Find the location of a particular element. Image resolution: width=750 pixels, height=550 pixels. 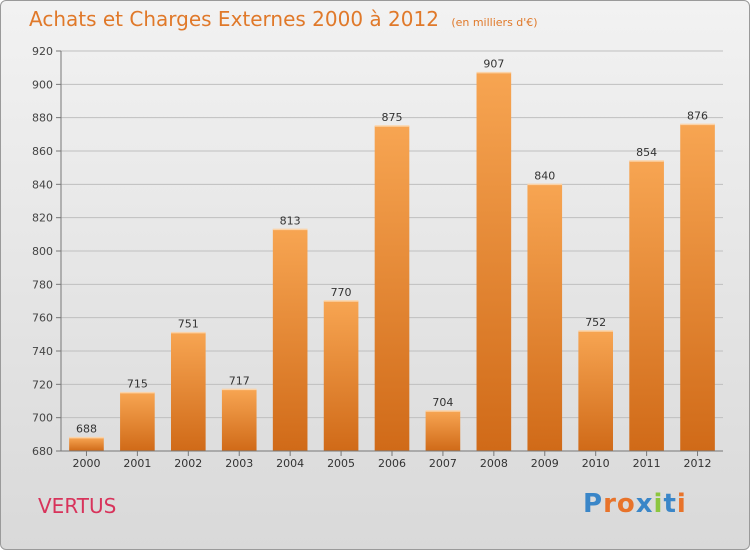

x-tick-label: 2000 is located at coordinates (86, 463).